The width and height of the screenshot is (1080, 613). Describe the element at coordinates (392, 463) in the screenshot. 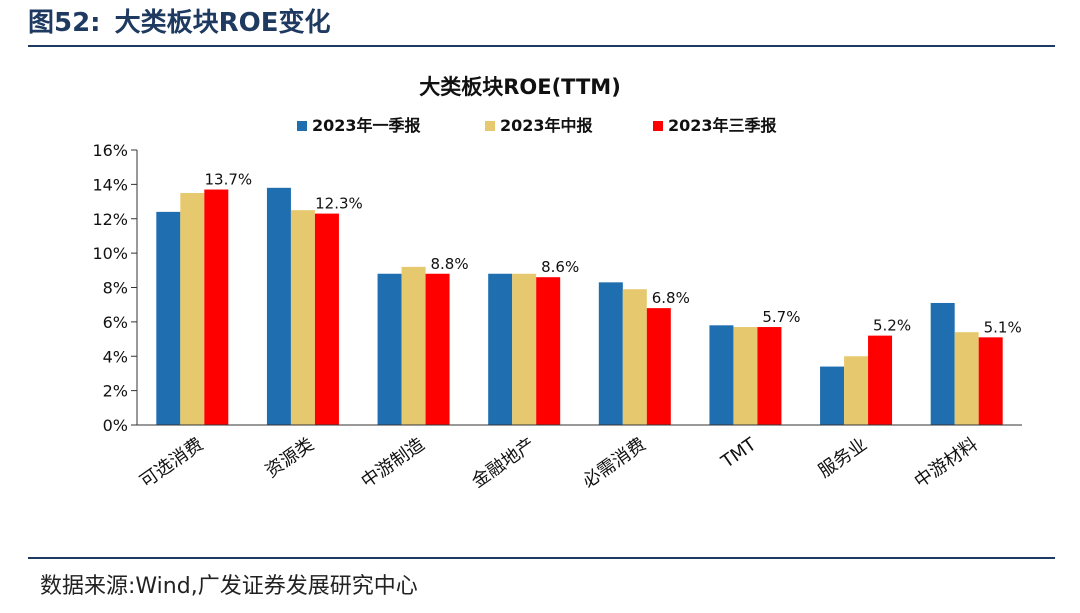

I see `x-category-label: 中游制造` at that location.